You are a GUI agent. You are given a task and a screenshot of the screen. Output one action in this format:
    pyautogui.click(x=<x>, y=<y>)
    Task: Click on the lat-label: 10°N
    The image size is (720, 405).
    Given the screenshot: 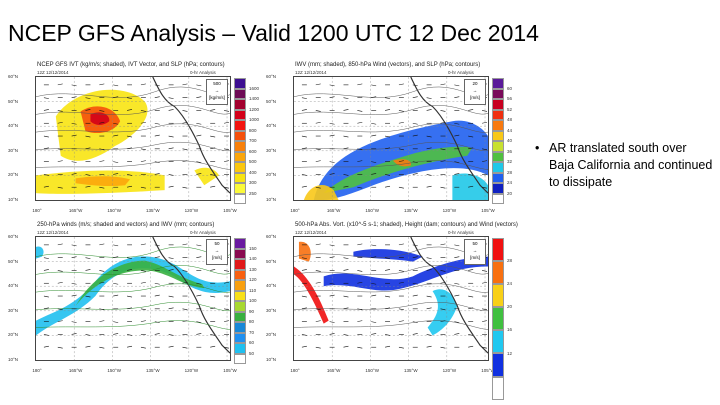 What is the action you would take?
    pyautogui.click(x=271, y=199)
    